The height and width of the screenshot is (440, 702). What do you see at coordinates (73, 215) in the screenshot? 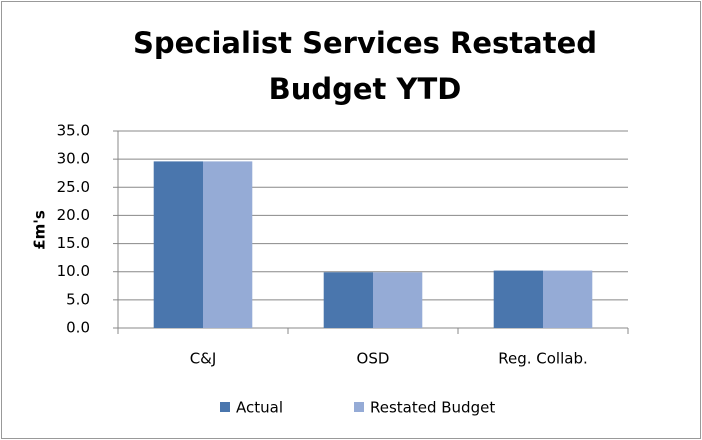
I see `y-tick-label: 20.0` at bounding box center [73, 215].